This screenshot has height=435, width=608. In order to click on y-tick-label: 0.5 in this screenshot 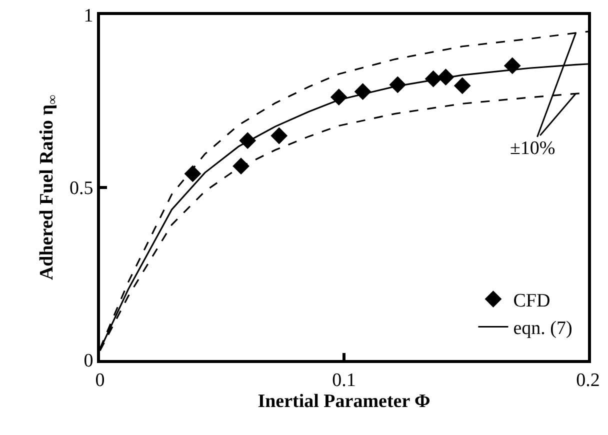, I will do `click(81, 189)`.